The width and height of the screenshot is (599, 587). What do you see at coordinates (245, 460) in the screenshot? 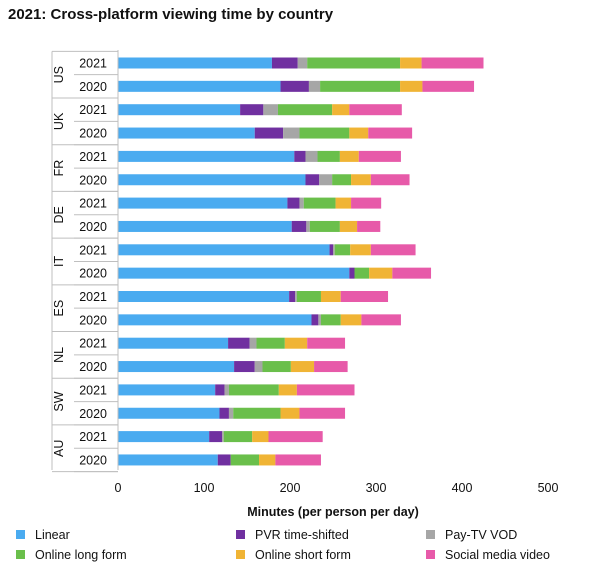
I see `bar-segment-online-long-form-au-2020` at bounding box center [245, 460].